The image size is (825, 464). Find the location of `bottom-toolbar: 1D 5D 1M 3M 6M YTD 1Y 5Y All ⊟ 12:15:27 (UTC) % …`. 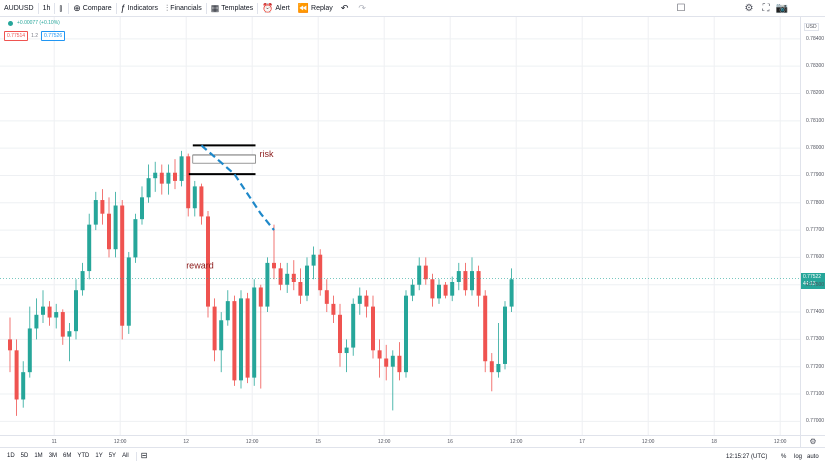

bottom-toolbar: 1D 5D 1M 3M 6M YTD 1Y 5Y All ⊟ 12:15:27 (UTC) % … is located at coordinates (412, 455).